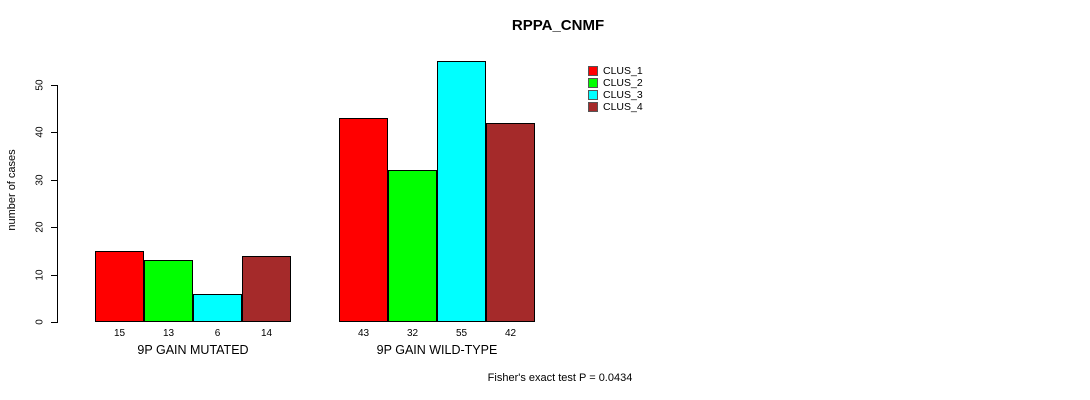 This screenshot has height=400, width=1090. What do you see at coordinates (510, 333) in the screenshot?
I see `bar-value-label: 42` at bounding box center [510, 333].